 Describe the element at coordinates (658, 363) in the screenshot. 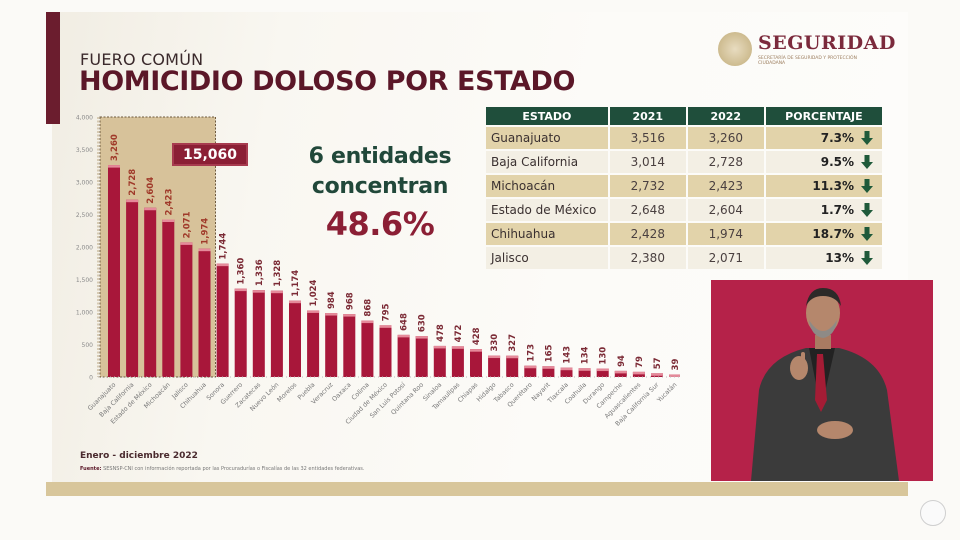

I see `value-label: 57` at that location.